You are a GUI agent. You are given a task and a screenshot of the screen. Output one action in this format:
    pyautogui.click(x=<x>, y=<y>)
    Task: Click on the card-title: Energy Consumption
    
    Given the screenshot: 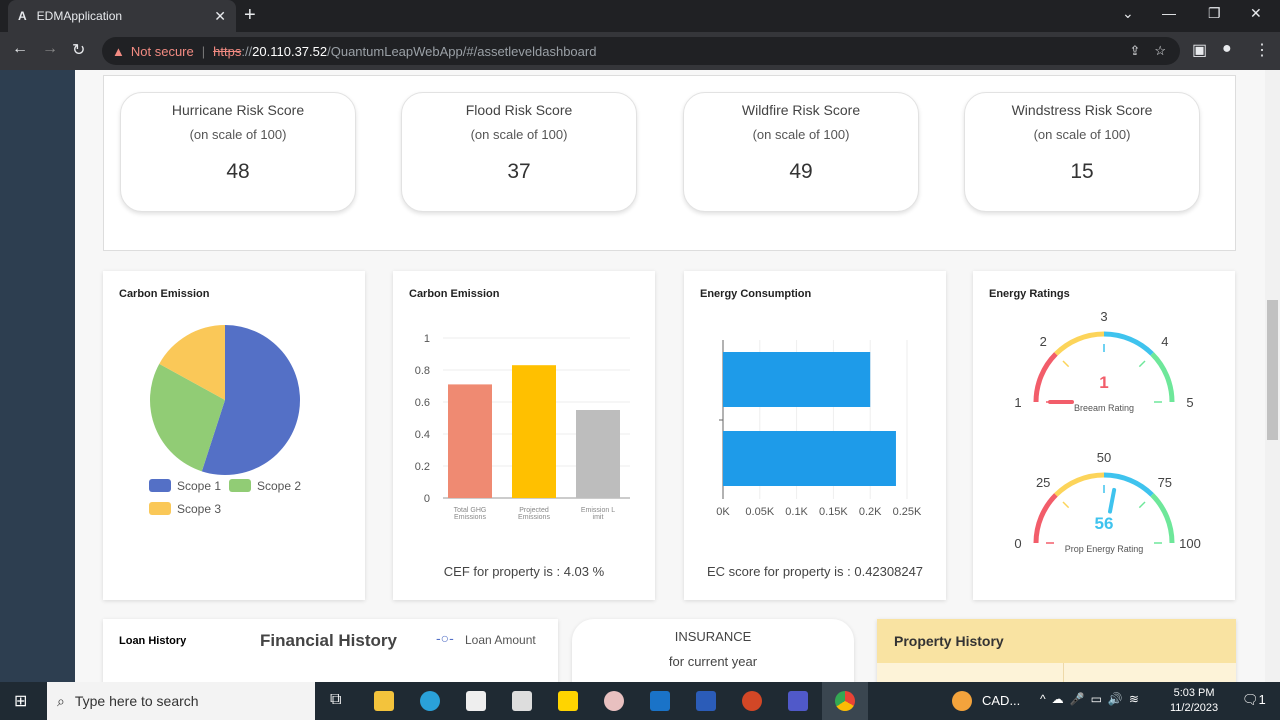 What is the action you would take?
    pyautogui.click(x=756, y=294)
    